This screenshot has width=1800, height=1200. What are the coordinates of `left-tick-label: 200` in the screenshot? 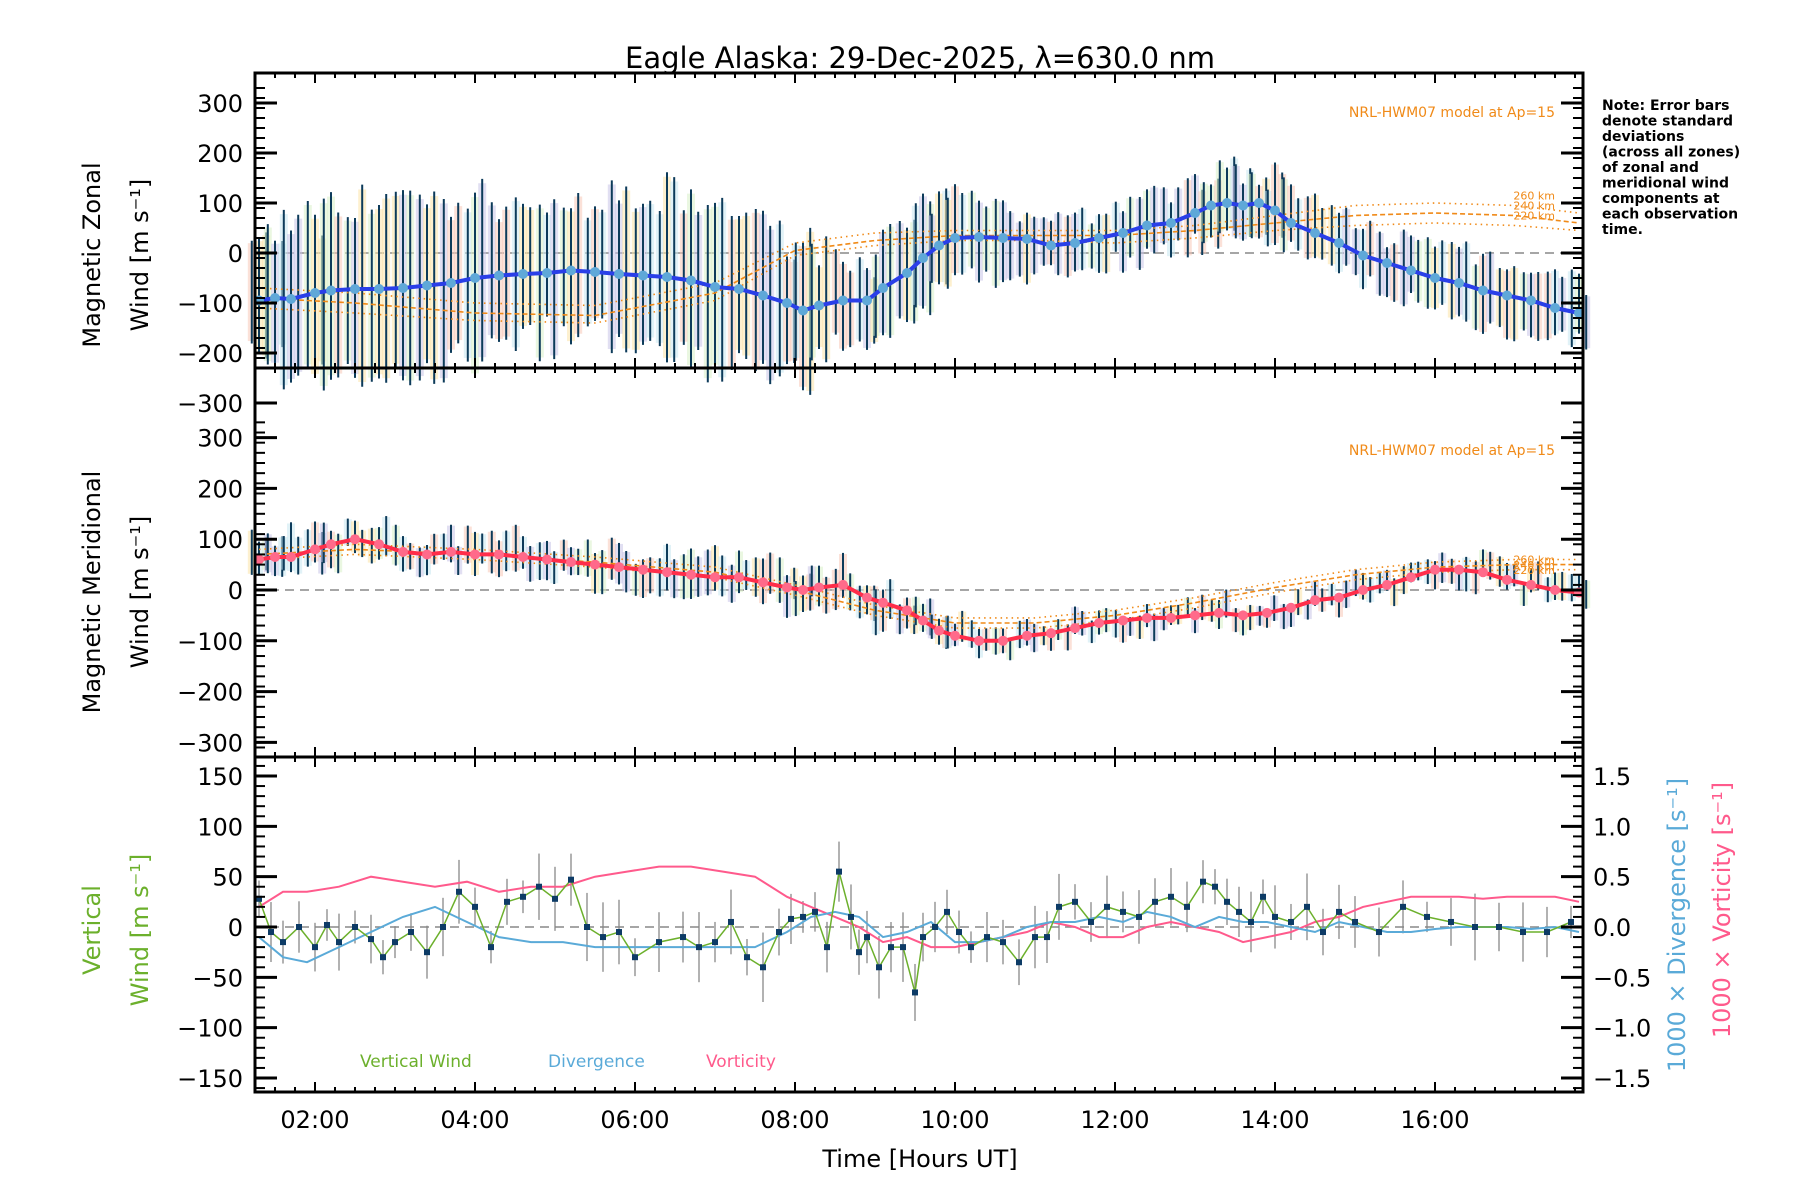 It's located at (220, 154).